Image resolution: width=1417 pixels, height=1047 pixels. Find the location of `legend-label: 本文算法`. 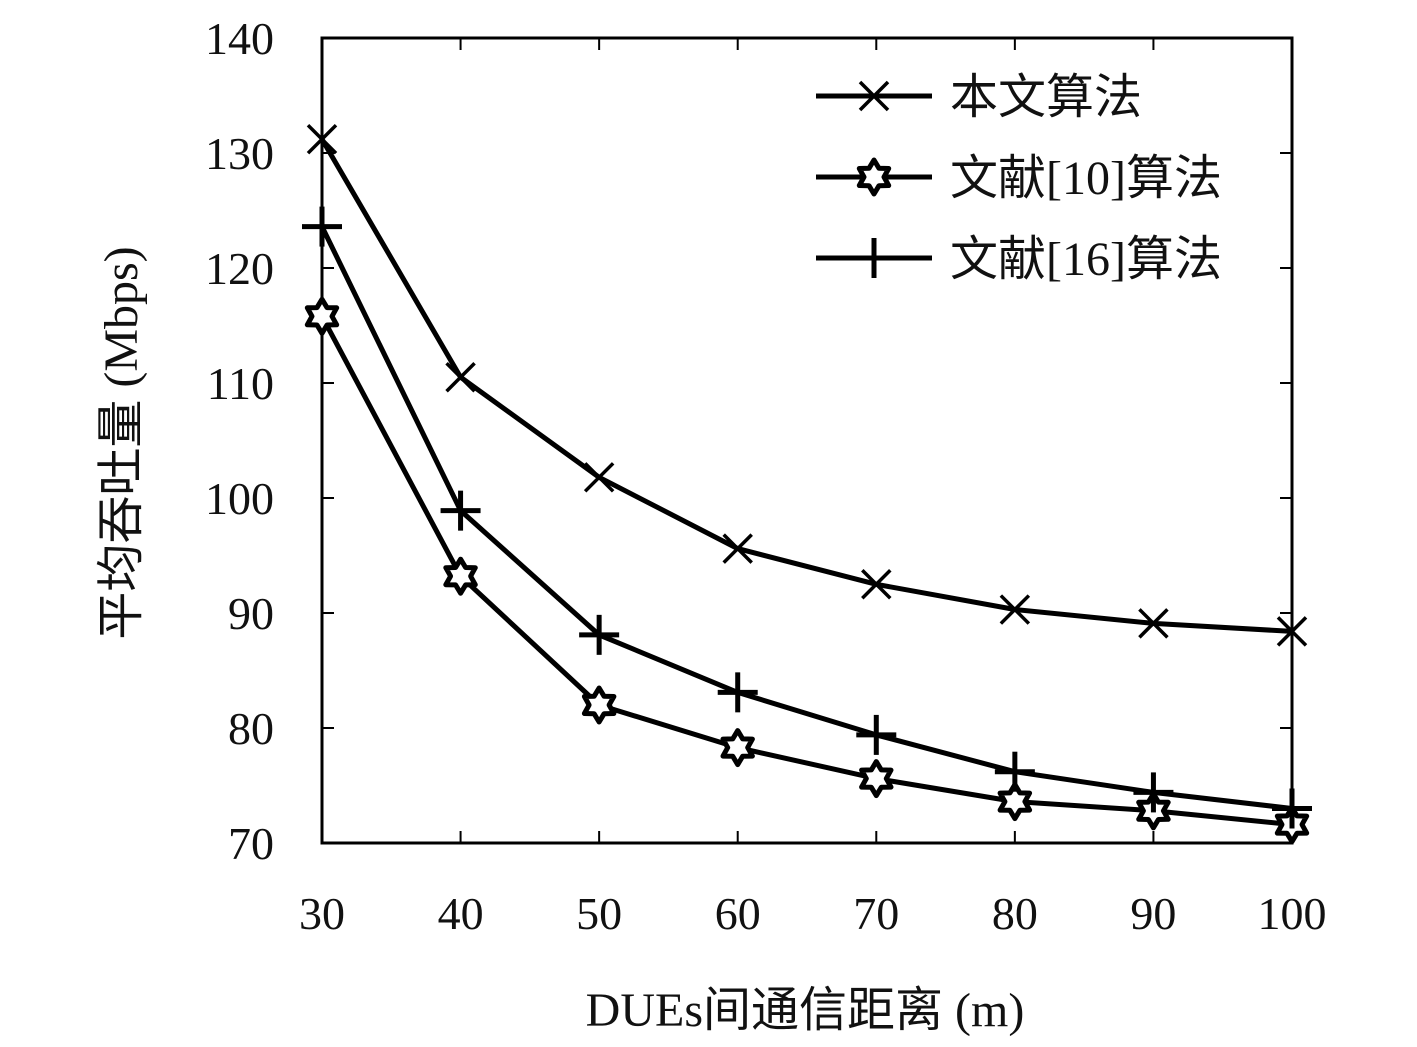

legend-label: 本文算法 is located at coordinates (1046, 97).